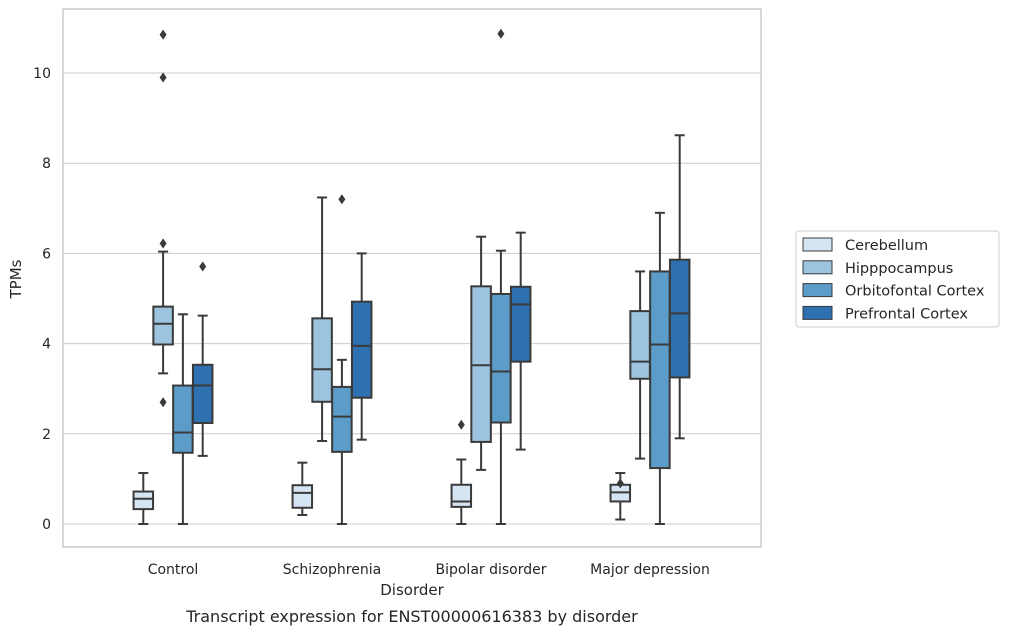 Image resolution: width=1009 pixels, height=634 pixels. What do you see at coordinates (886, 246) in the screenshot?
I see `legend-label: Cerebellum` at bounding box center [886, 246].